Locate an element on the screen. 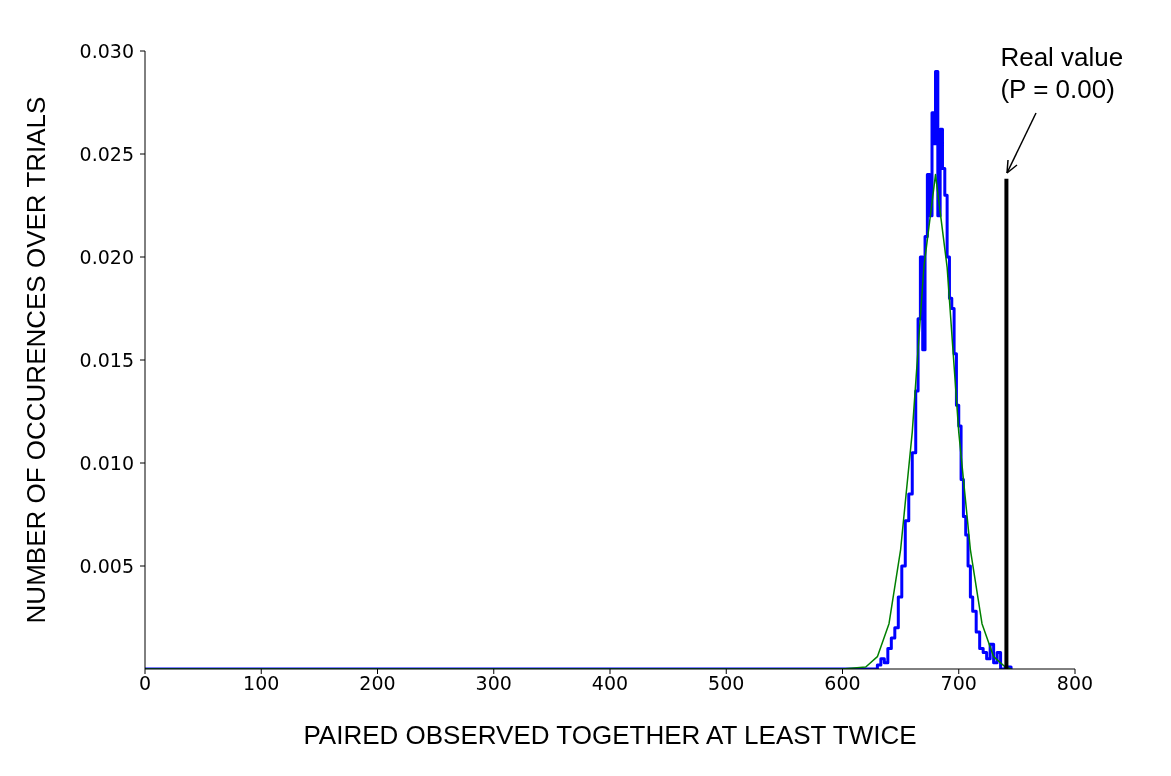 This screenshot has width=1171, height=776. x-tick-label: 300 is located at coordinates (493, 683).